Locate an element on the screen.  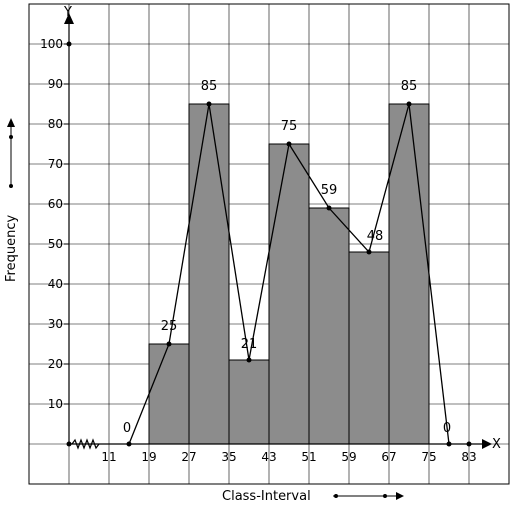
y-axis-arrow-icon is located at coordinates (11, 153).